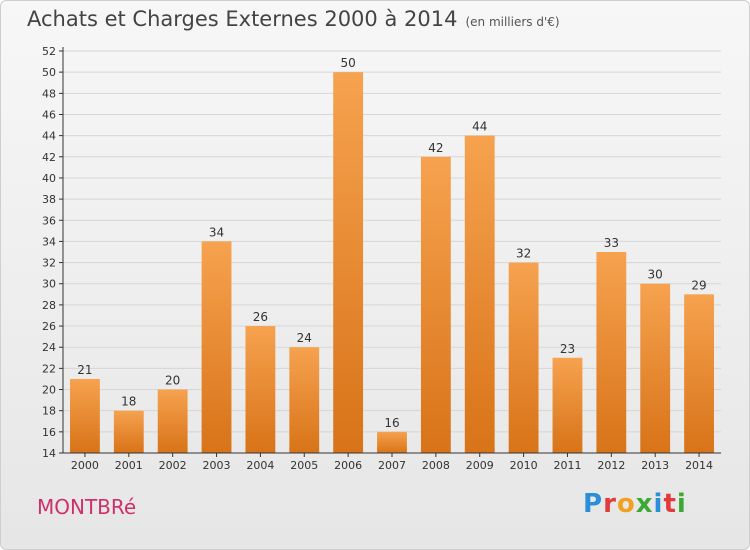  I want to click on y-tick-label: 50, so click(49, 72).